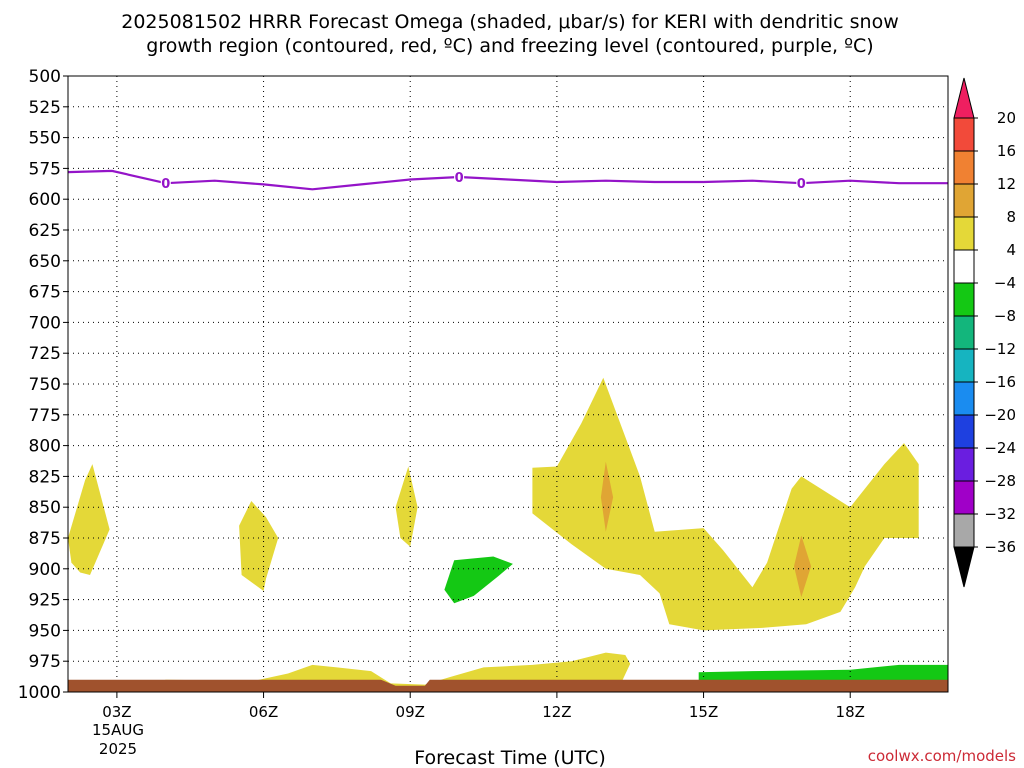 The height and width of the screenshot is (768, 1024). Describe the element at coordinates (45, 539) in the screenshot. I see `y-tick-label: 875` at that location.